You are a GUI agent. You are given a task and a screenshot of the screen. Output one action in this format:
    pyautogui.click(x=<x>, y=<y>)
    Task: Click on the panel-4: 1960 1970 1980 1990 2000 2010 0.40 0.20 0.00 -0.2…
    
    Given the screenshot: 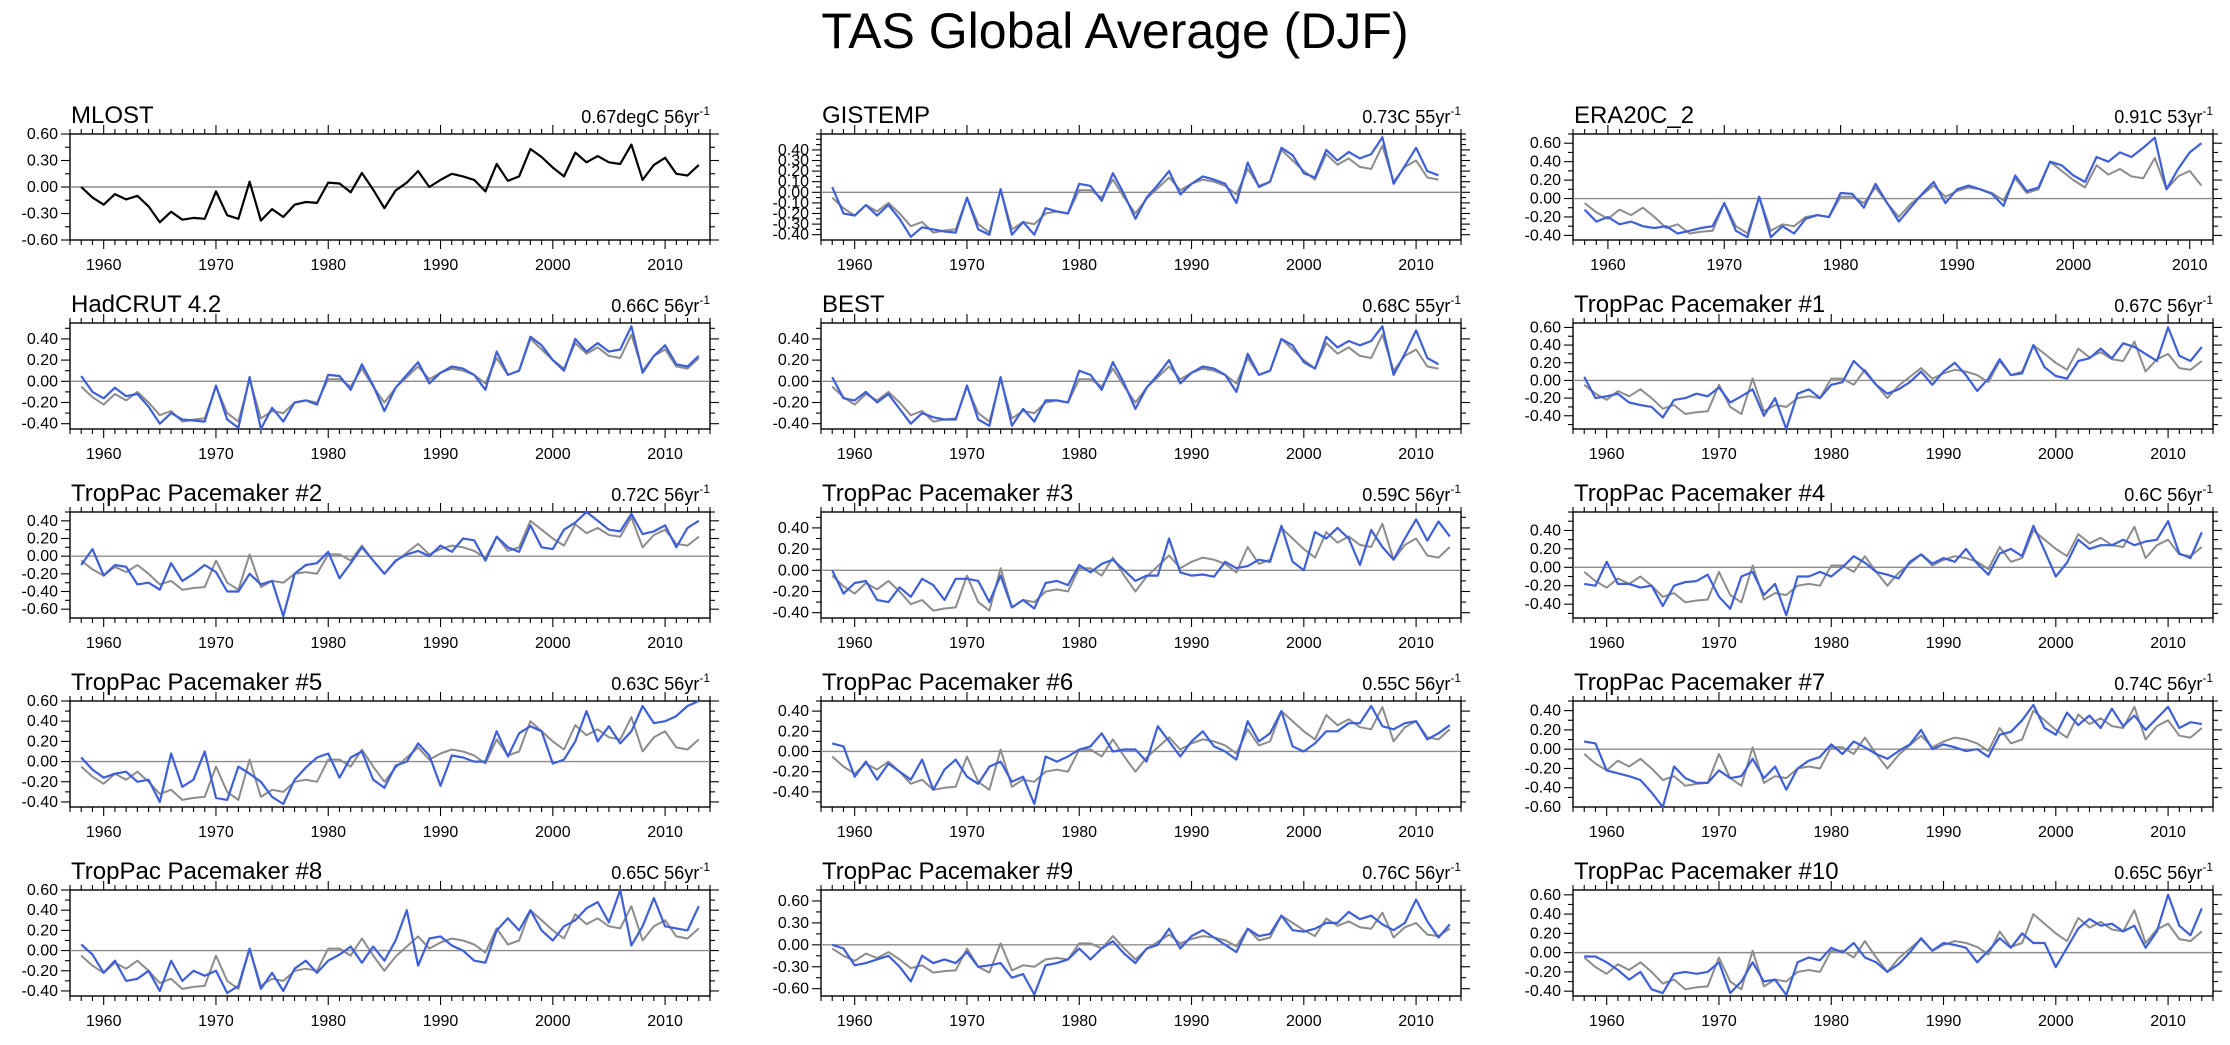 What is the action you would take?
    pyautogui.click(x=370, y=377)
    